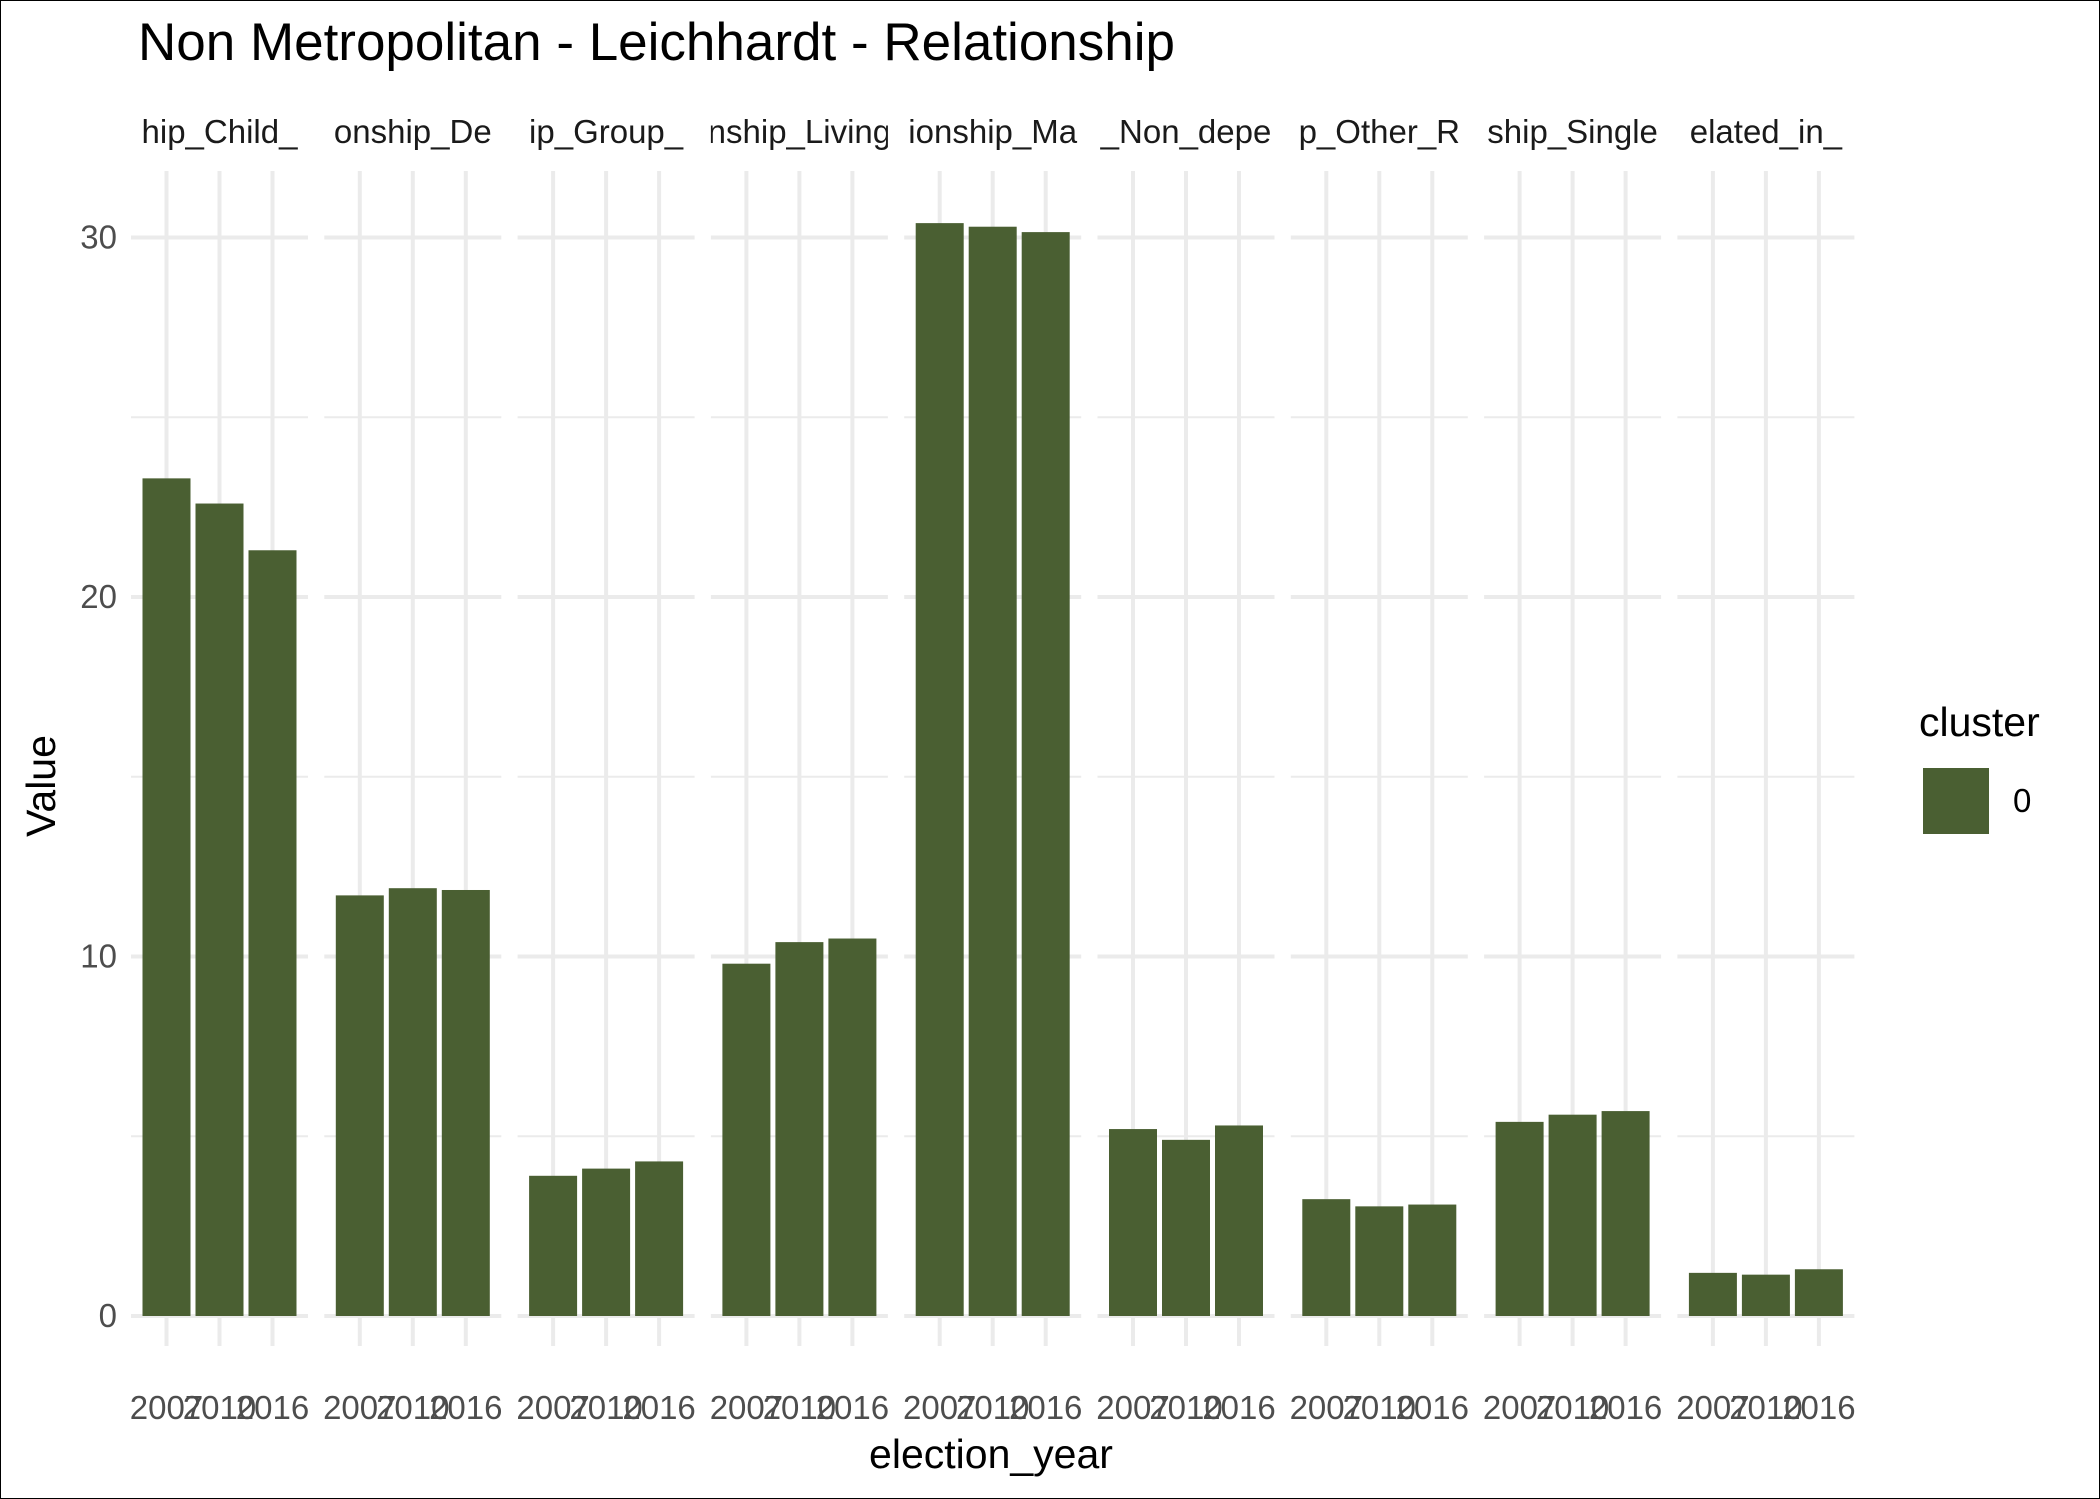 This screenshot has height=1499, width=2100. Describe the element at coordinates (1956, 801) in the screenshot. I see `legend-key-swatch` at that location.